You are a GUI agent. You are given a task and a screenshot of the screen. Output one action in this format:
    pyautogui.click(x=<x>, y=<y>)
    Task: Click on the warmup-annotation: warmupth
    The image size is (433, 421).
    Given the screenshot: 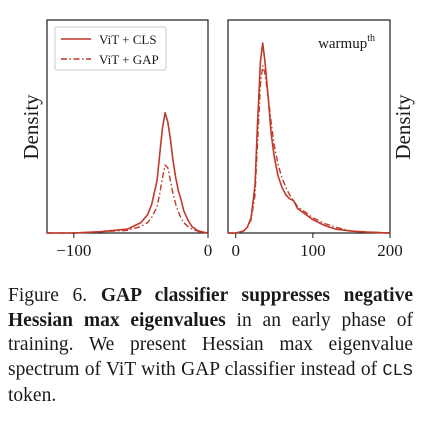 What is the action you would take?
    pyautogui.click(x=346, y=42)
    